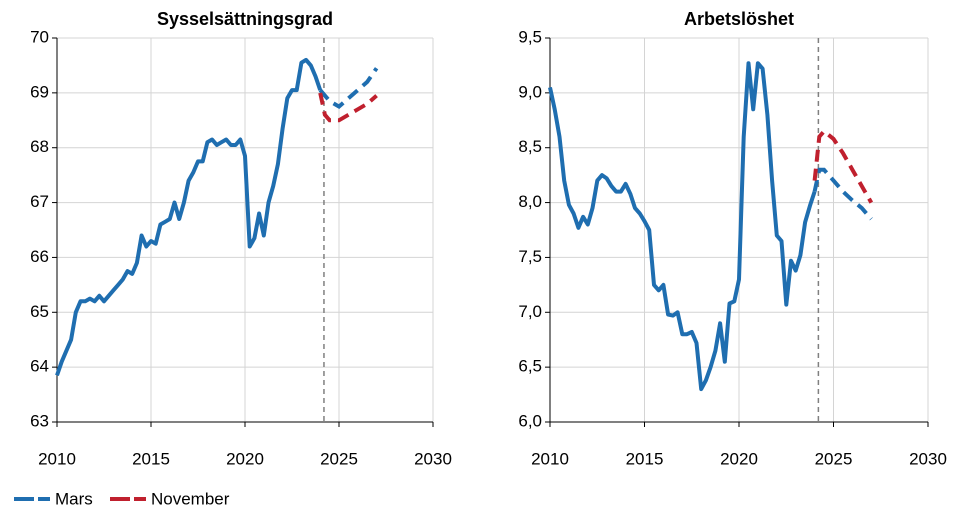  I want to click on y-tick-label: 8,5, so click(530, 146).